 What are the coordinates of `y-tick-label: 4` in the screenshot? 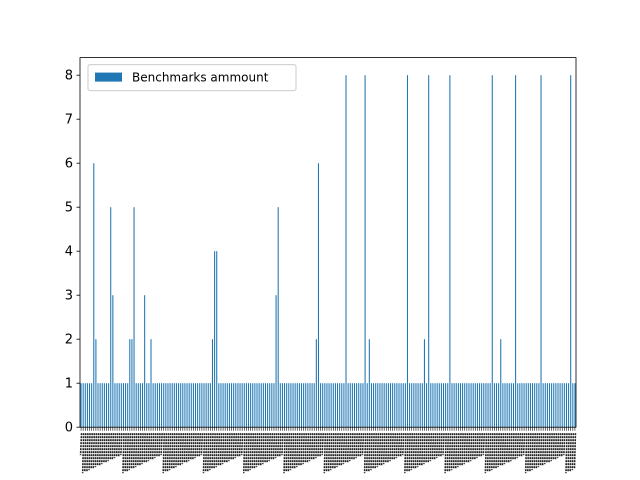 It's located at (69, 252).